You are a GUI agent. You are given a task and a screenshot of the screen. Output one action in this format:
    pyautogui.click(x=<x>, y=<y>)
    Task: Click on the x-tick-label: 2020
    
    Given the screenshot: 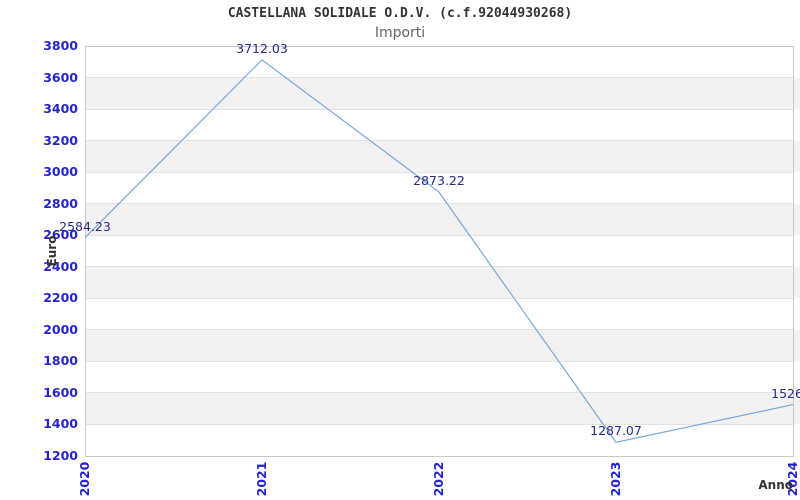 What is the action you would take?
    pyautogui.click(x=84, y=479)
    